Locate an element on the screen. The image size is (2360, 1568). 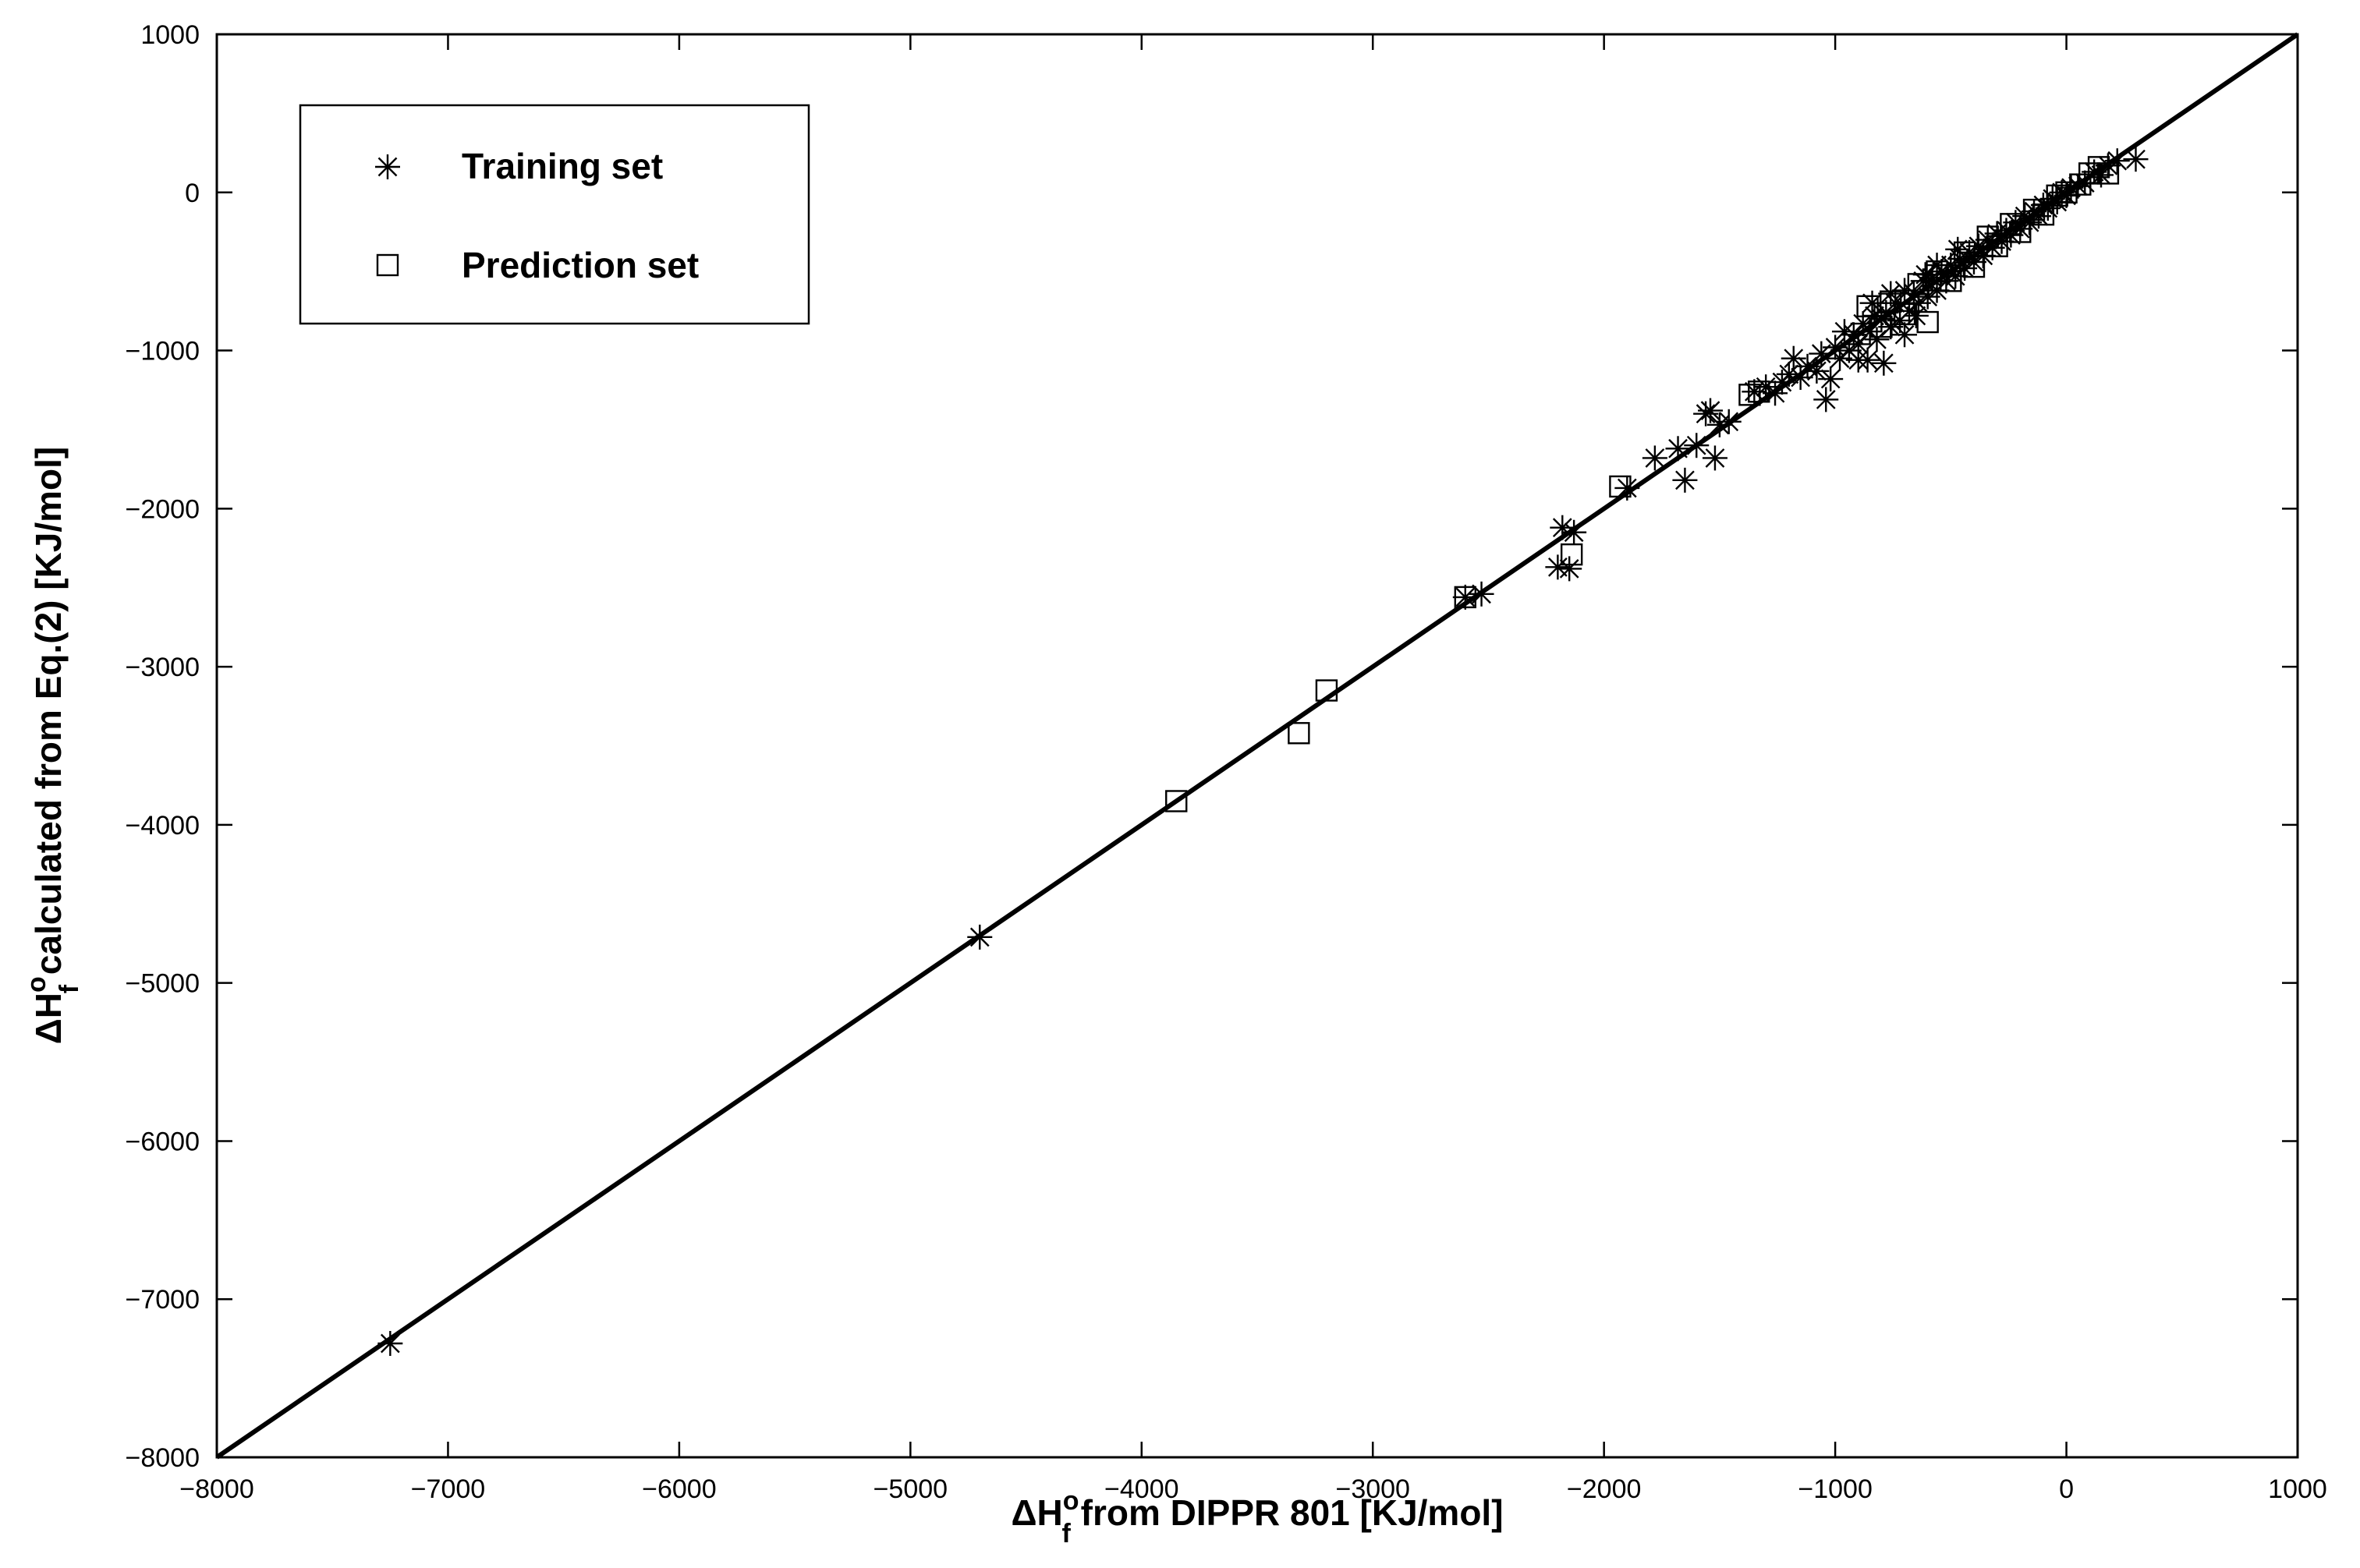
x-tick-label: −1000 is located at coordinates (1836, 1489).